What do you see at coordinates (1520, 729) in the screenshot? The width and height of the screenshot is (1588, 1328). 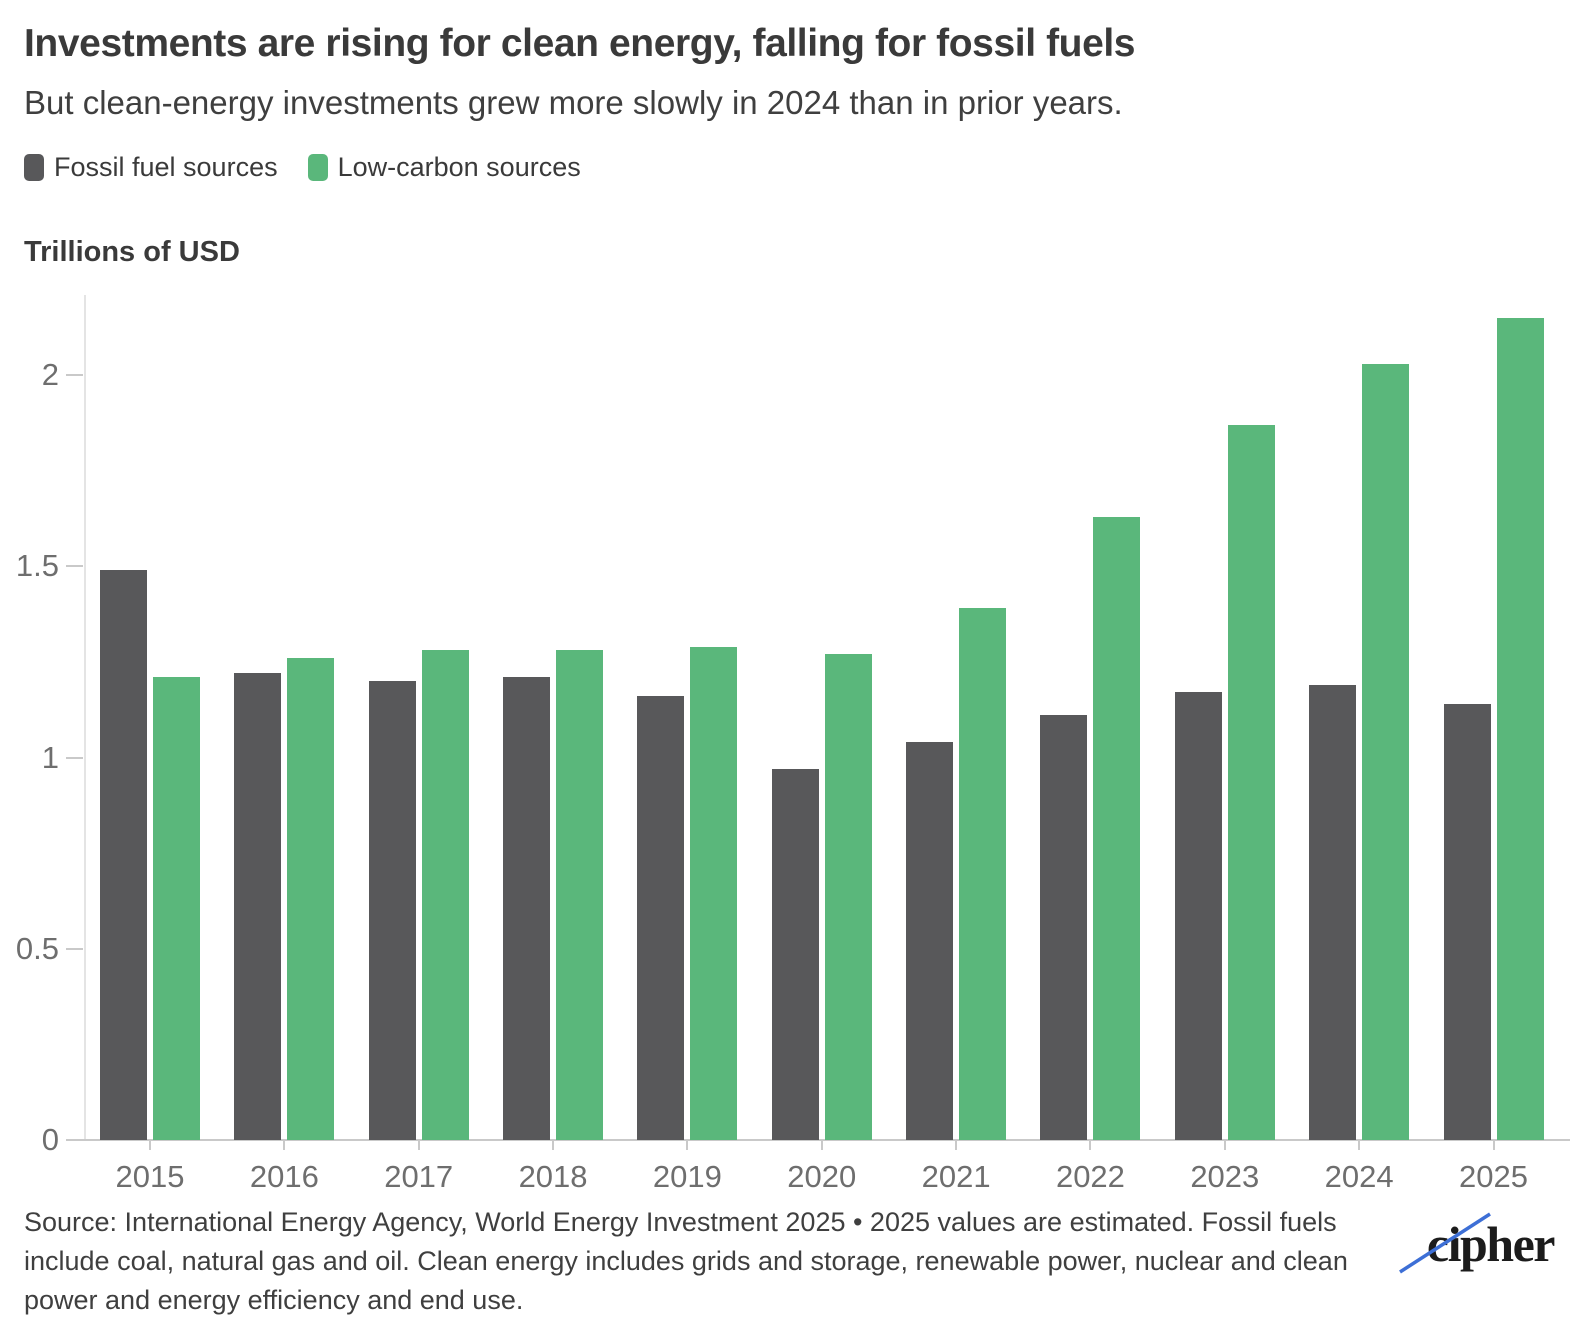 I see `bar-low-carbon-2025` at bounding box center [1520, 729].